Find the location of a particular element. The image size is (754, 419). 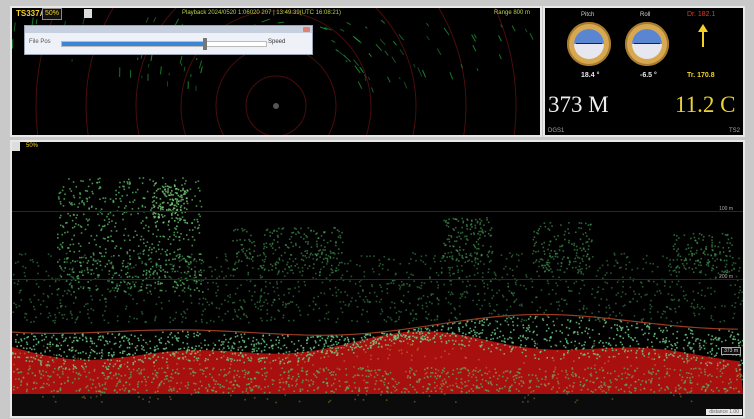

playback-slider is located at coordinates (164, 44).